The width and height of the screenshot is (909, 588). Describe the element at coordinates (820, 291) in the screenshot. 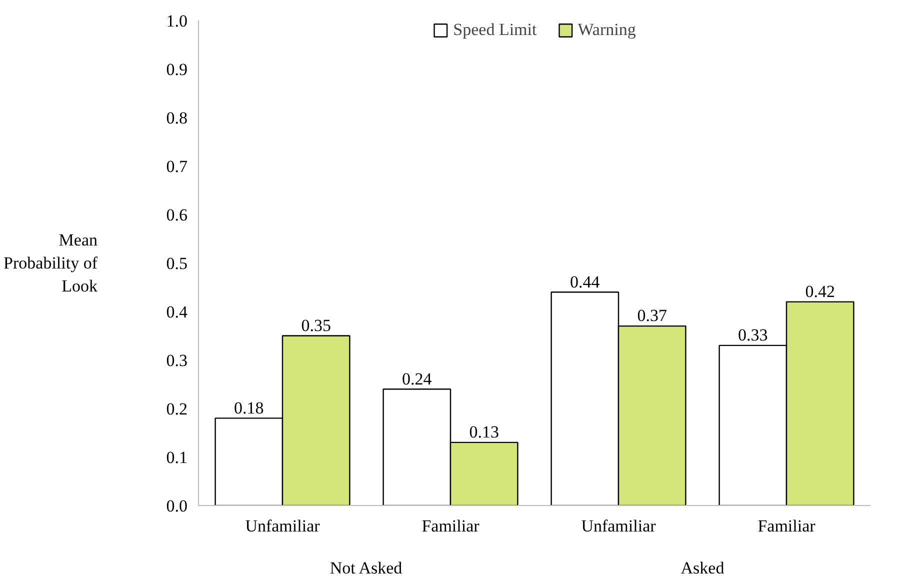

I see `data-label: 0.42` at that location.